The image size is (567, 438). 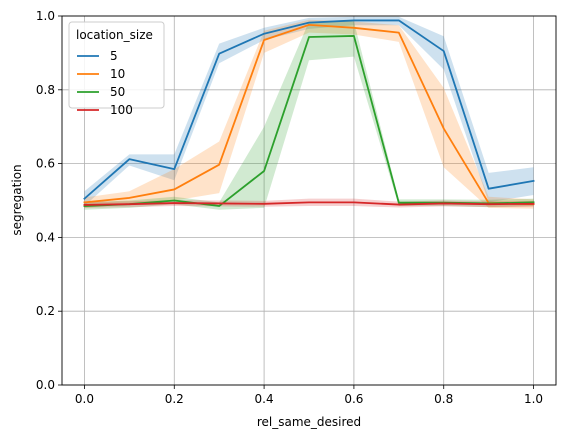 I want to click on x-tick-label-2: 0.4, so click(x=264, y=399).